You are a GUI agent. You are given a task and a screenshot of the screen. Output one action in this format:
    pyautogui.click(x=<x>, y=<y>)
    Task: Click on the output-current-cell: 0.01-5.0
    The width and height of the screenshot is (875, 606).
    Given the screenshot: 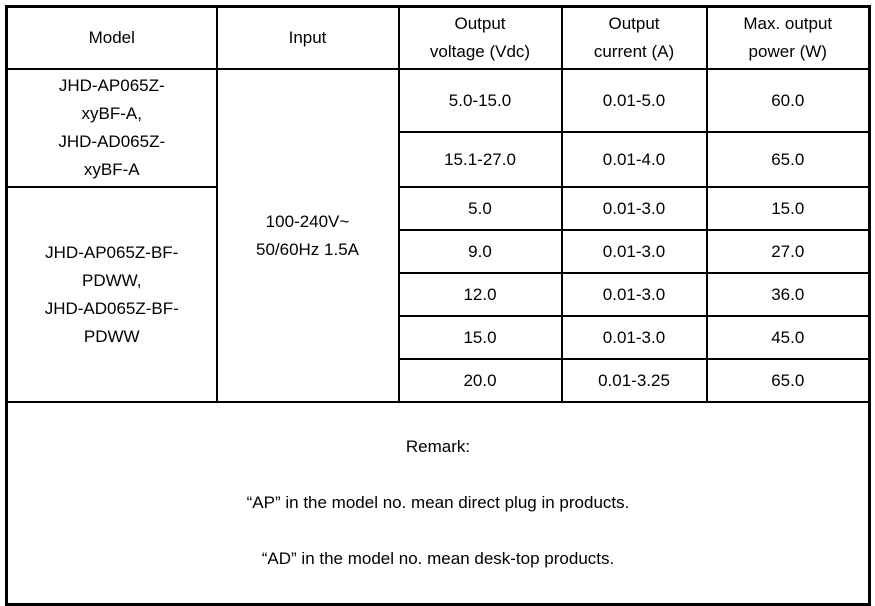 What is the action you would take?
    pyautogui.click(x=634, y=100)
    